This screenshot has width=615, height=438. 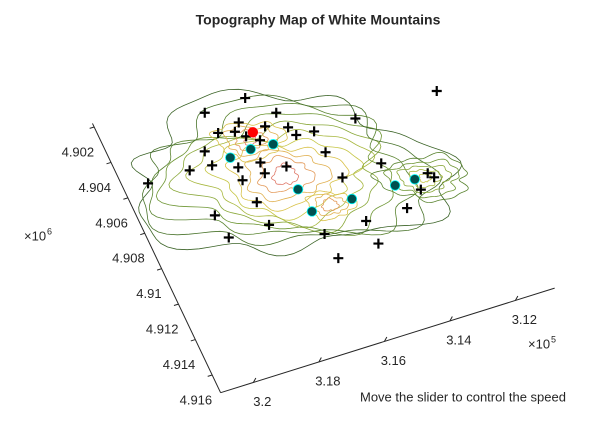 I want to click on x-tick-label: 3.14, so click(x=458, y=339).